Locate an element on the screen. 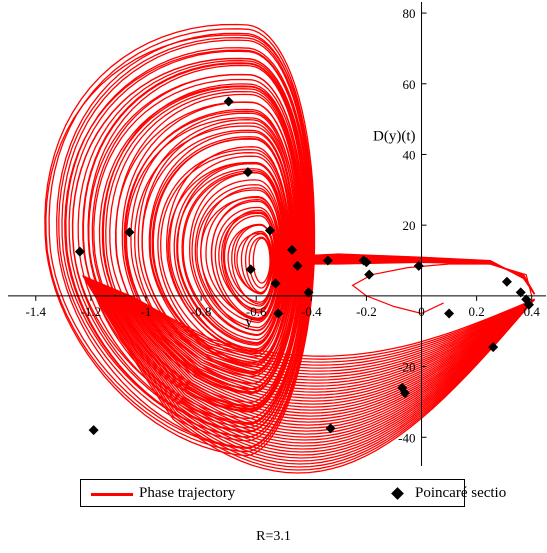 The image size is (547, 553). x-tick-label: -0.8 is located at coordinates (201, 311).